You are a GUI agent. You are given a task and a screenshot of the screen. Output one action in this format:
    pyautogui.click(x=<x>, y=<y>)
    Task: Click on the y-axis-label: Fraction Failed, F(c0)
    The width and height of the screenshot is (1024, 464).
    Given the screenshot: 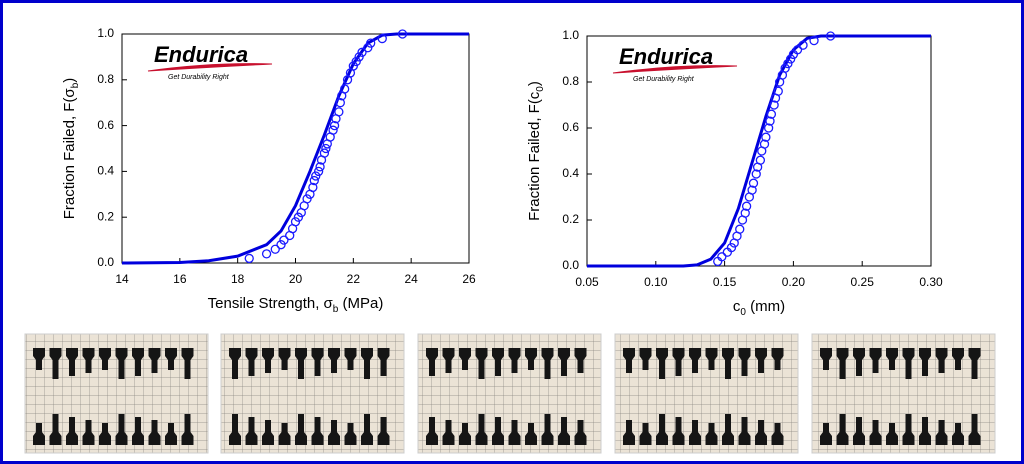 What is the action you would take?
    pyautogui.click(x=536, y=151)
    